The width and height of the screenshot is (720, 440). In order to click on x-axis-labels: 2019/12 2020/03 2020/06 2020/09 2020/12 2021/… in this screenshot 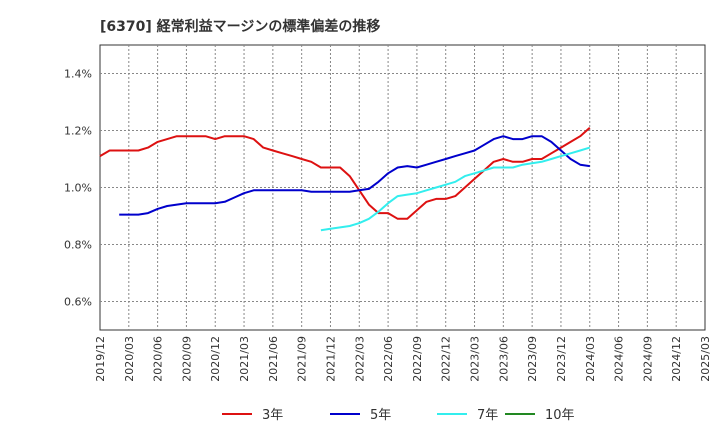, I will do `click(403, 359)`.